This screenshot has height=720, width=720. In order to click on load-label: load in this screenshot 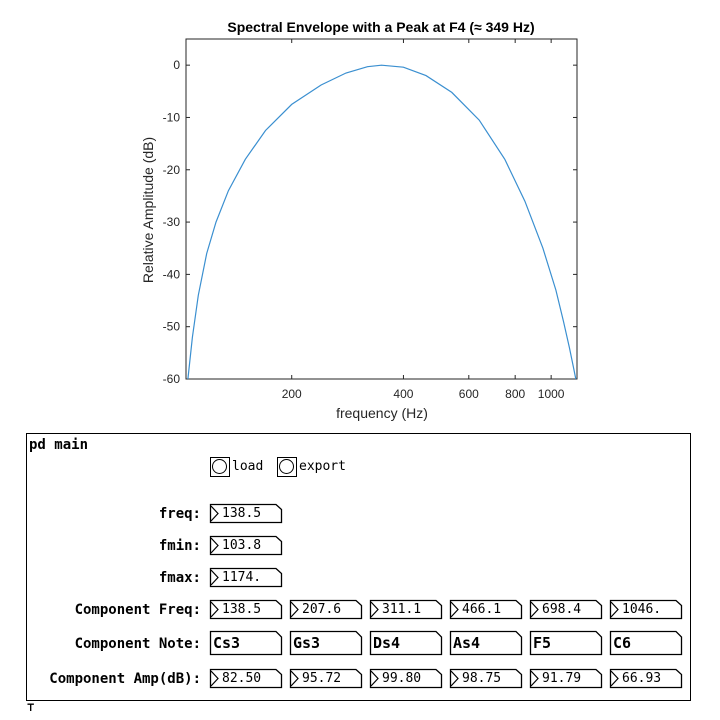, I will do `click(248, 466)`.